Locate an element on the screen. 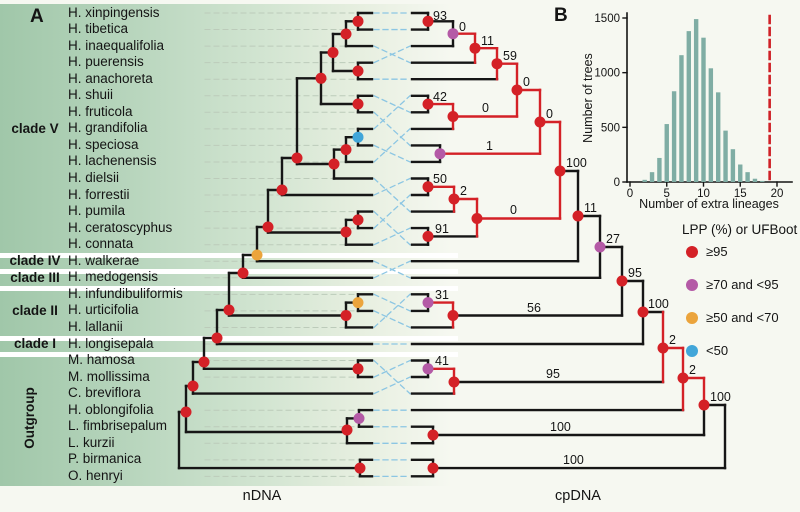  taxon-label: H. inaequalifolia is located at coordinates (116, 45).